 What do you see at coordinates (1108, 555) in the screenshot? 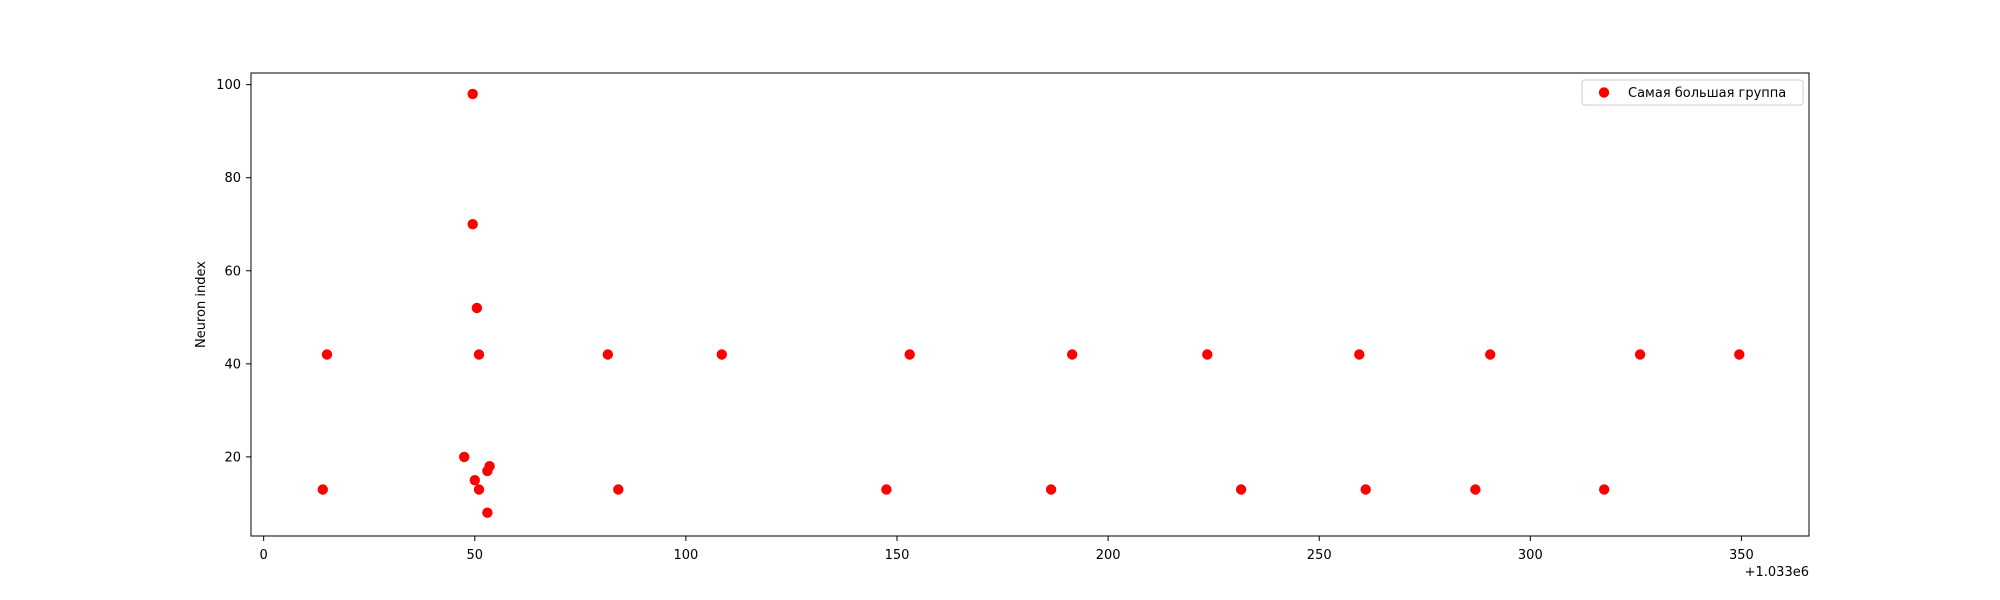
I see `x-tick-label: 200` at bounding box center [1108, 555].